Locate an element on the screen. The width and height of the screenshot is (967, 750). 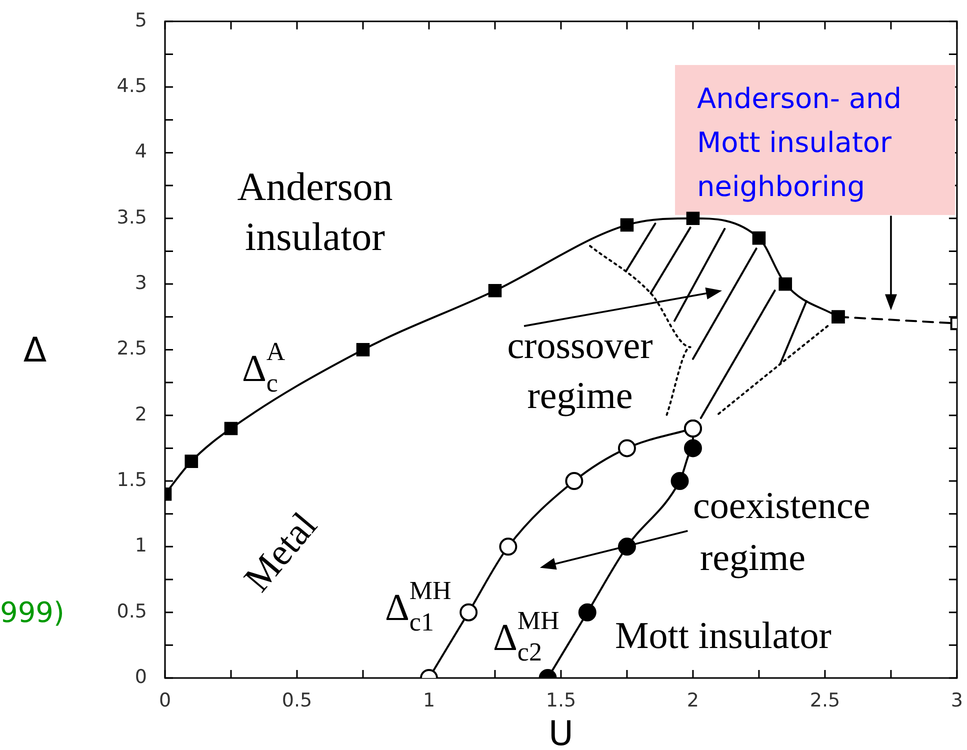
y-tick-label: 1 is located at coordinates (140, 545).